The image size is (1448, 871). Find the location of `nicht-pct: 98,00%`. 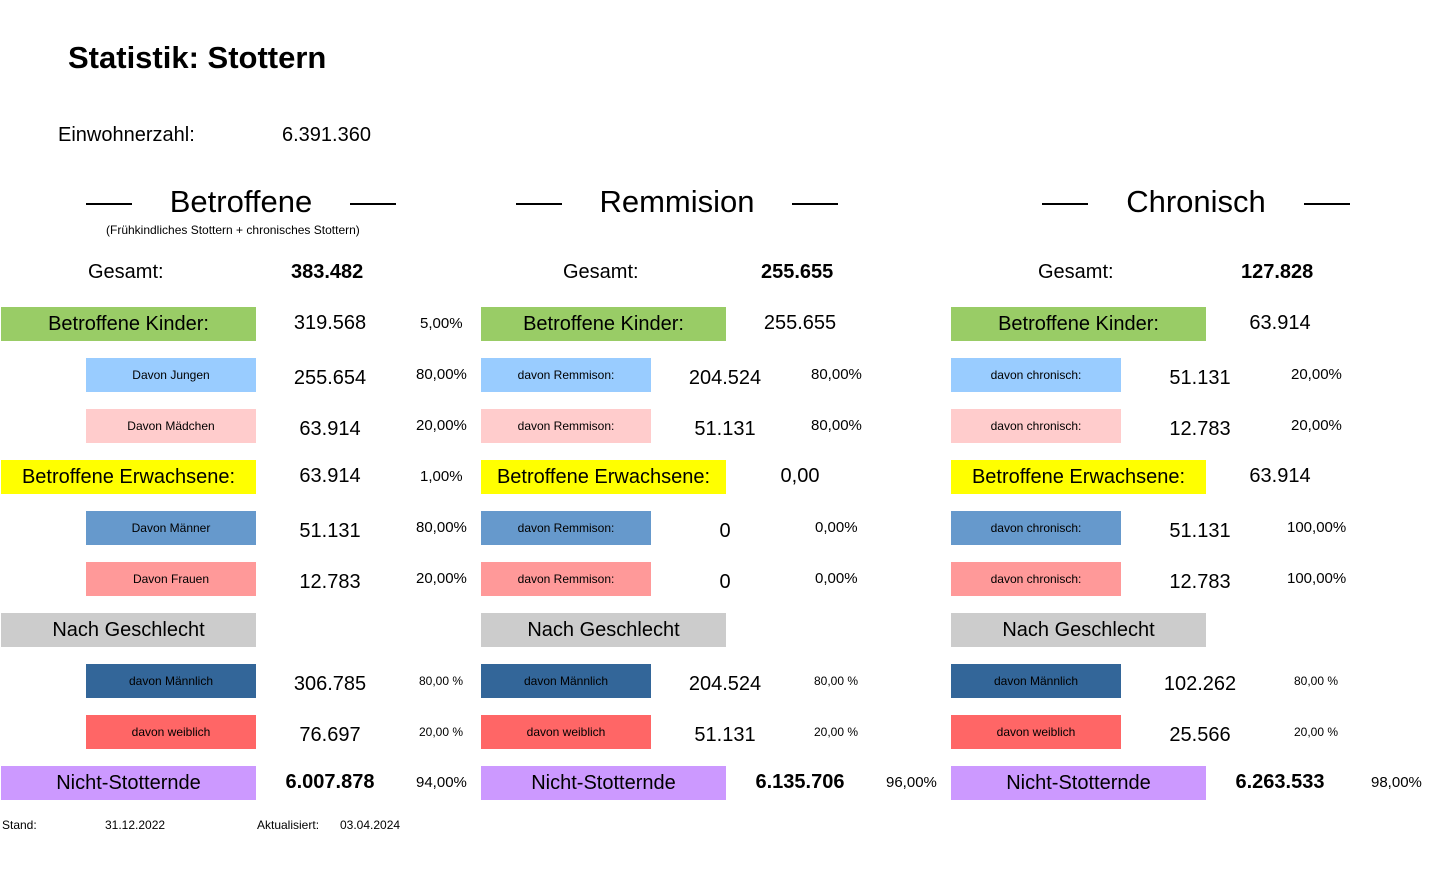

nicht-pct: 98,00% is located at coordinates (1396, 782).